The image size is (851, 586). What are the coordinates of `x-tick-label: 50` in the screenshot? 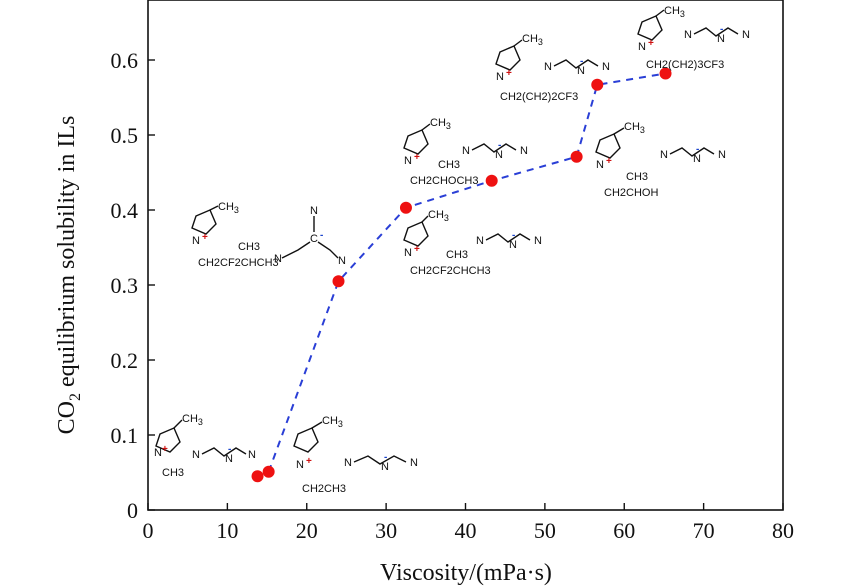 It's located at (545, 530).